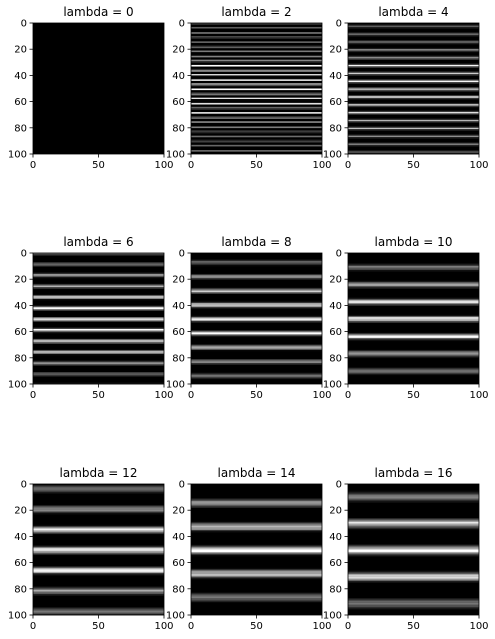 The height and width of the screenshot is (639, 495). What do you see at coordinates (413, 12) in the screenshot?
I see `subplot-title: lambda = 4` at bounding box center [413, 12].